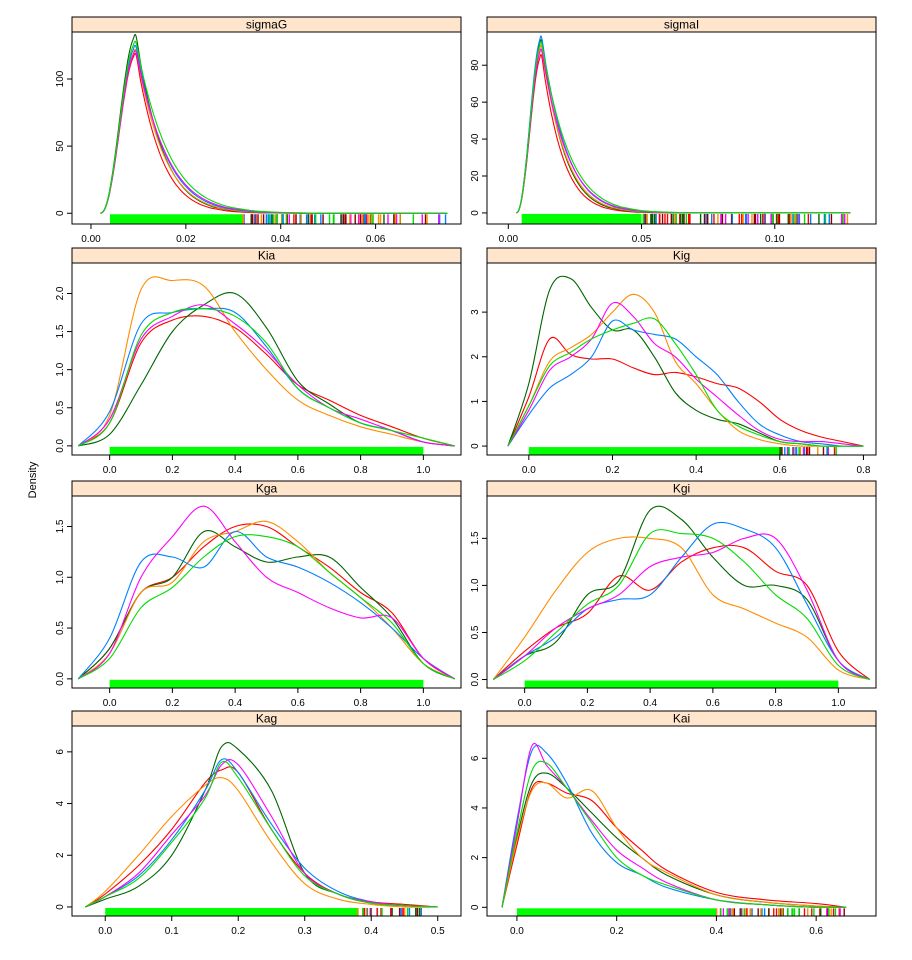 The image size is (912, 960). I want to click on plot-frame-kag, so click(266, 821).